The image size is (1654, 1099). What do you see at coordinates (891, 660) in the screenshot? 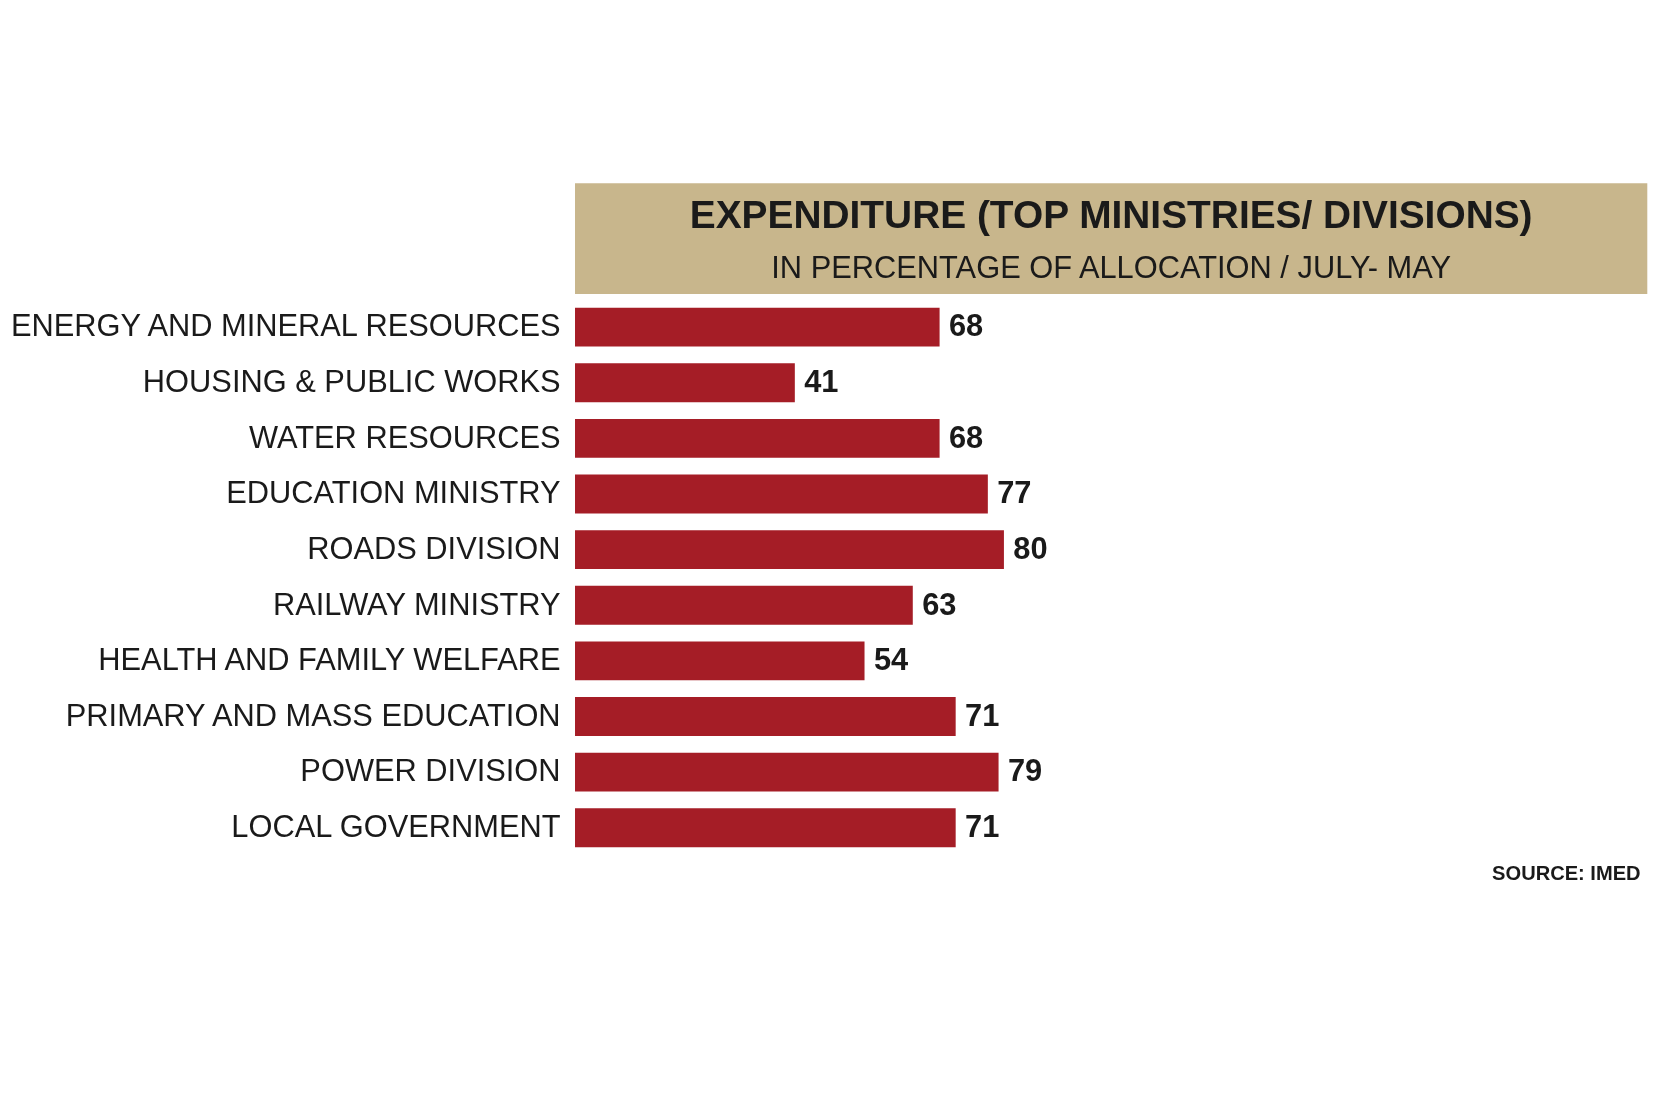
I see `data-label: 54` at bounding box center [891, 660].